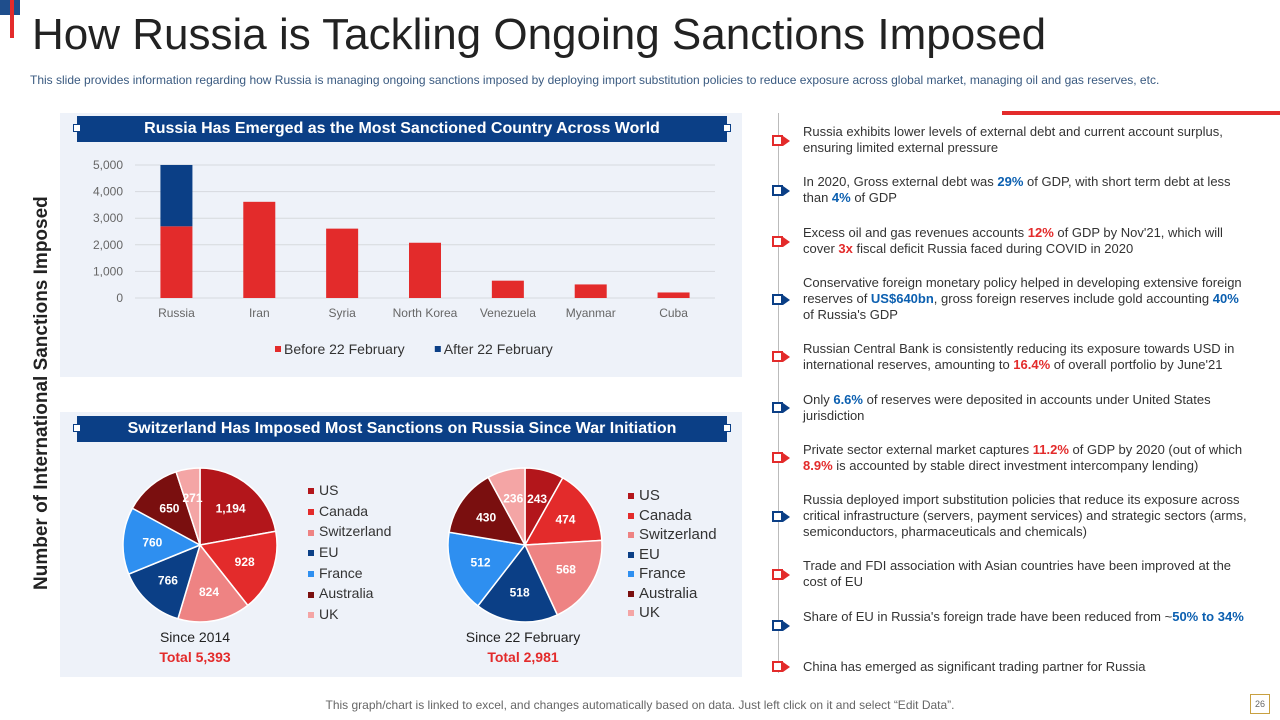 The width and height of the screenshot is (1280, 720). What do you see at coordinates (673, 313) in the screenshot?
I see `x-tick-label: Cuba` at bounding box center [673, 313].